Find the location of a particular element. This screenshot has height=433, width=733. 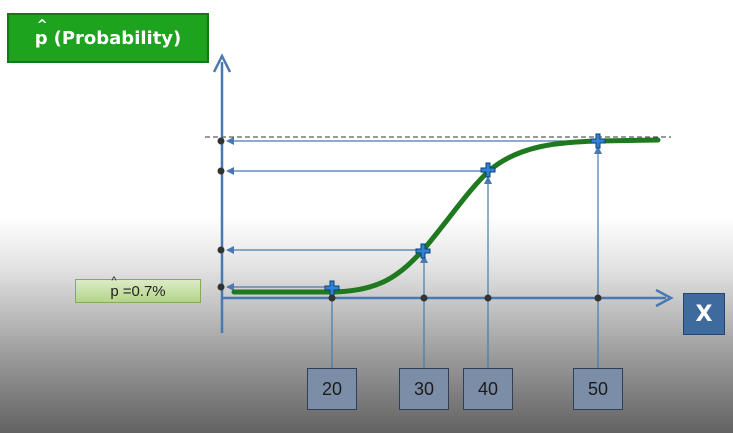

y-axis-arrowhead is located at coordinates (222, 63).